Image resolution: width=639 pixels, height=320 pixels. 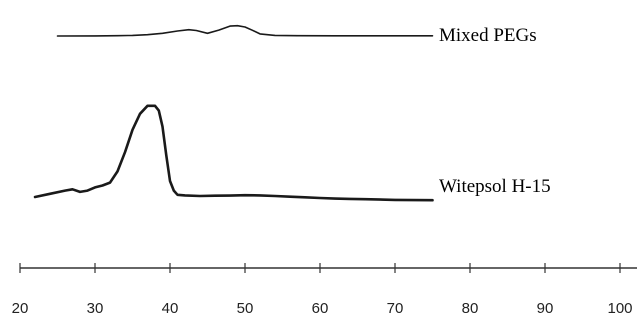 What do you see at coordinates (245, 308) in the screenshot?
I see `x-tick-label-50: 50` at bounding box center [245, 308].